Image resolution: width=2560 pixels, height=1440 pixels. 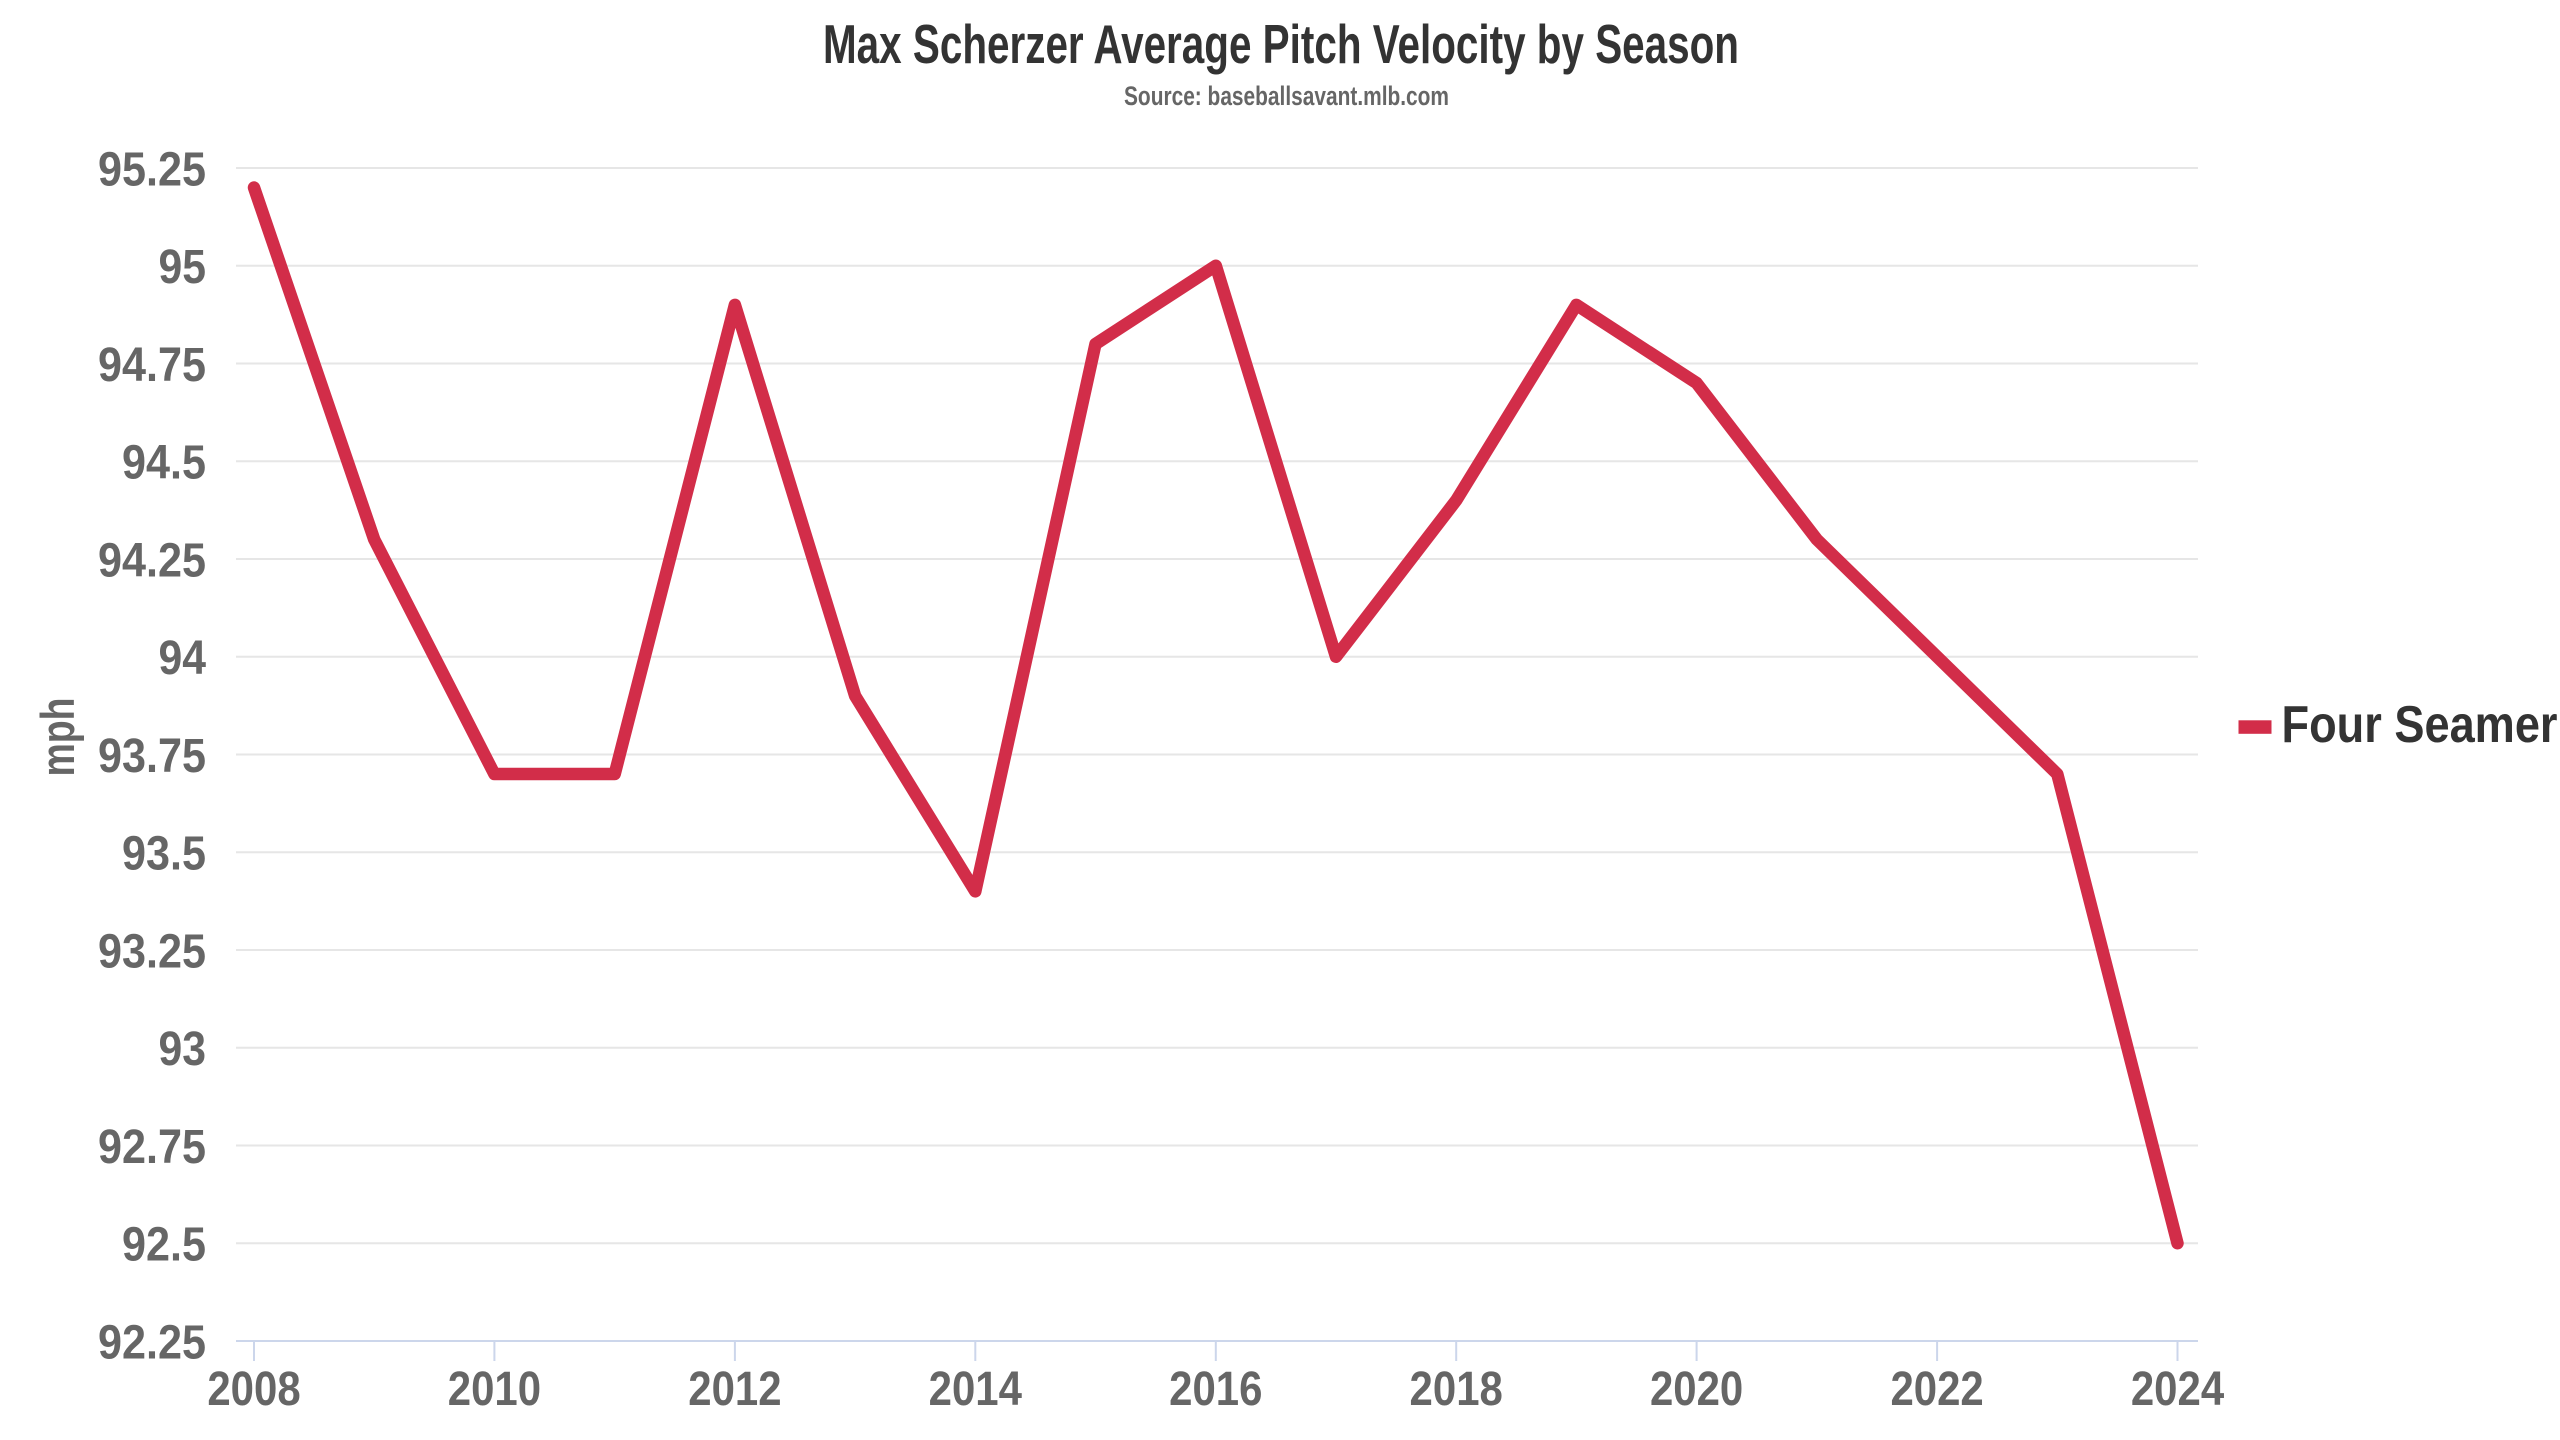 I want to click on svg-text: 2014, so click(x=976, y=1389).